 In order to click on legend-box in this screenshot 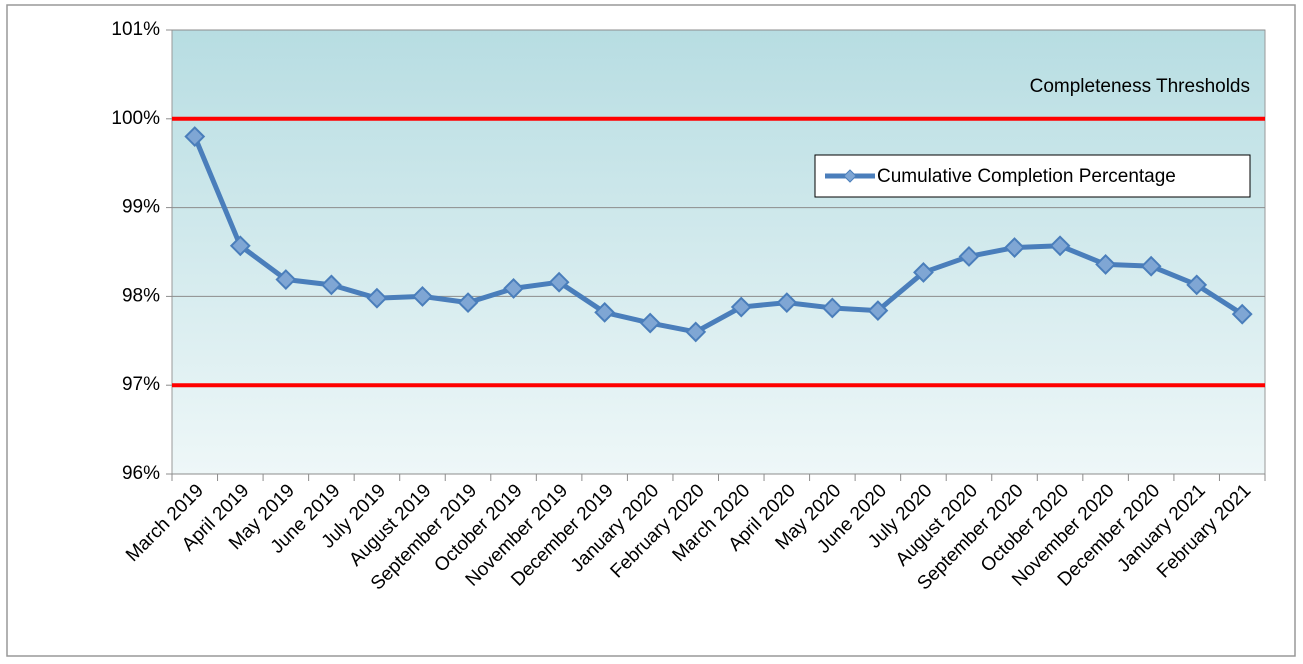, I will do `click(1032, 176)`.